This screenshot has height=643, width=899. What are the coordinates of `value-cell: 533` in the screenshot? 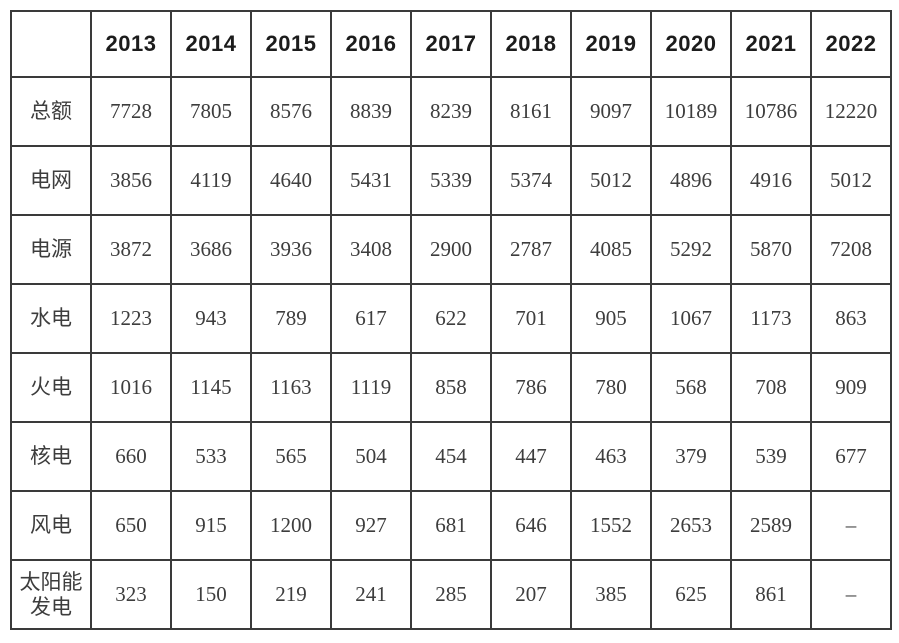 It's located at (211, 456).